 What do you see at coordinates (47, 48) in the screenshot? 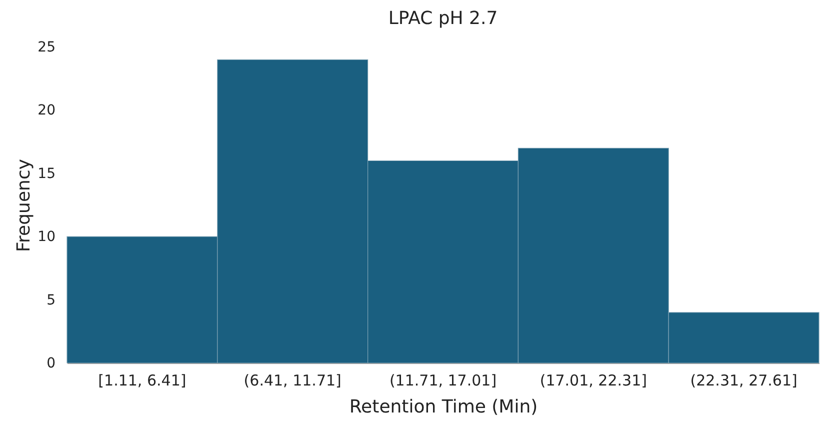
I see `y-tick-label: 25` at bounding box center [47, 48].